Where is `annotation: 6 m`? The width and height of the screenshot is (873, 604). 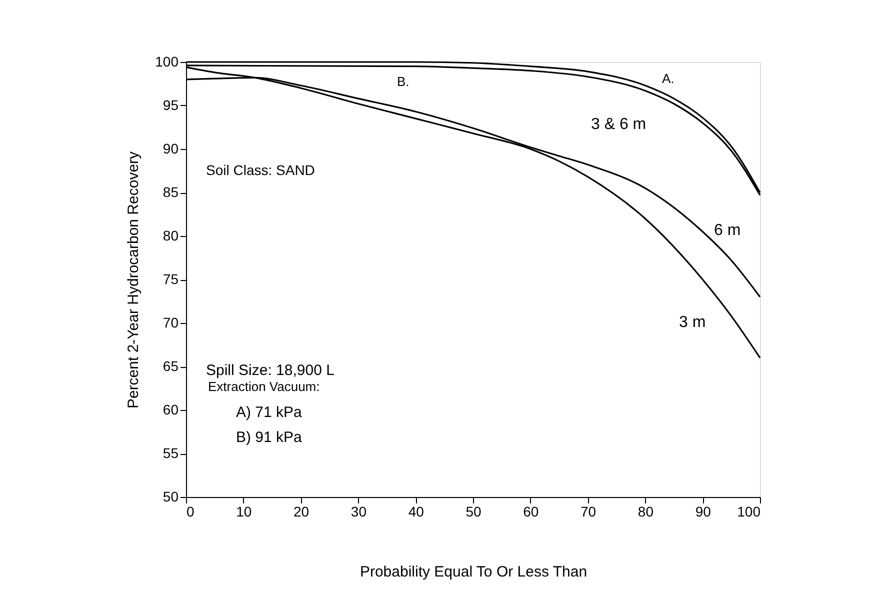
annotation: 6 m is located at coordinates (727, 230).